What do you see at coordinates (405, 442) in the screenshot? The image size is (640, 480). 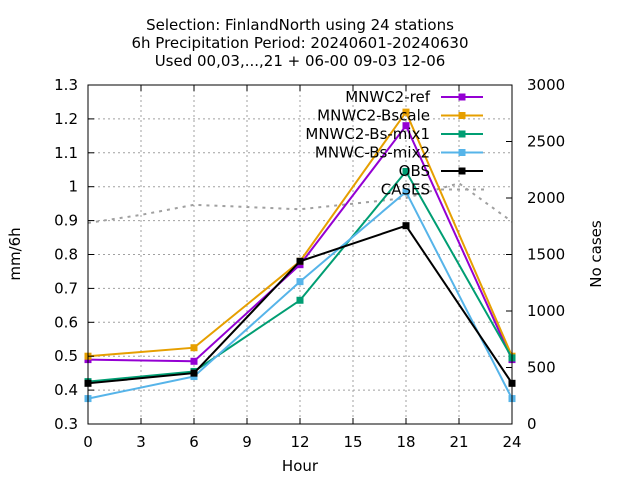 I see `x-tick-label: 18` at bounding box center [405, 442].